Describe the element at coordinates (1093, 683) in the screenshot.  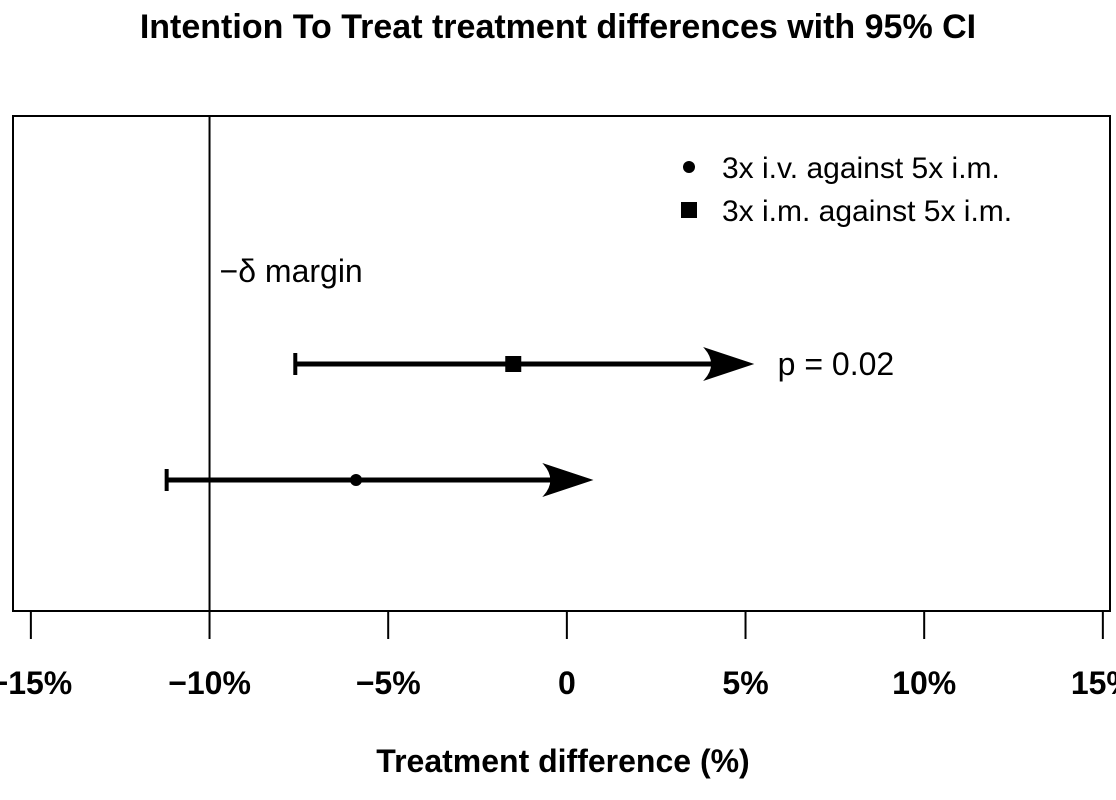
I see `x-tick-label: 15%` at that location.